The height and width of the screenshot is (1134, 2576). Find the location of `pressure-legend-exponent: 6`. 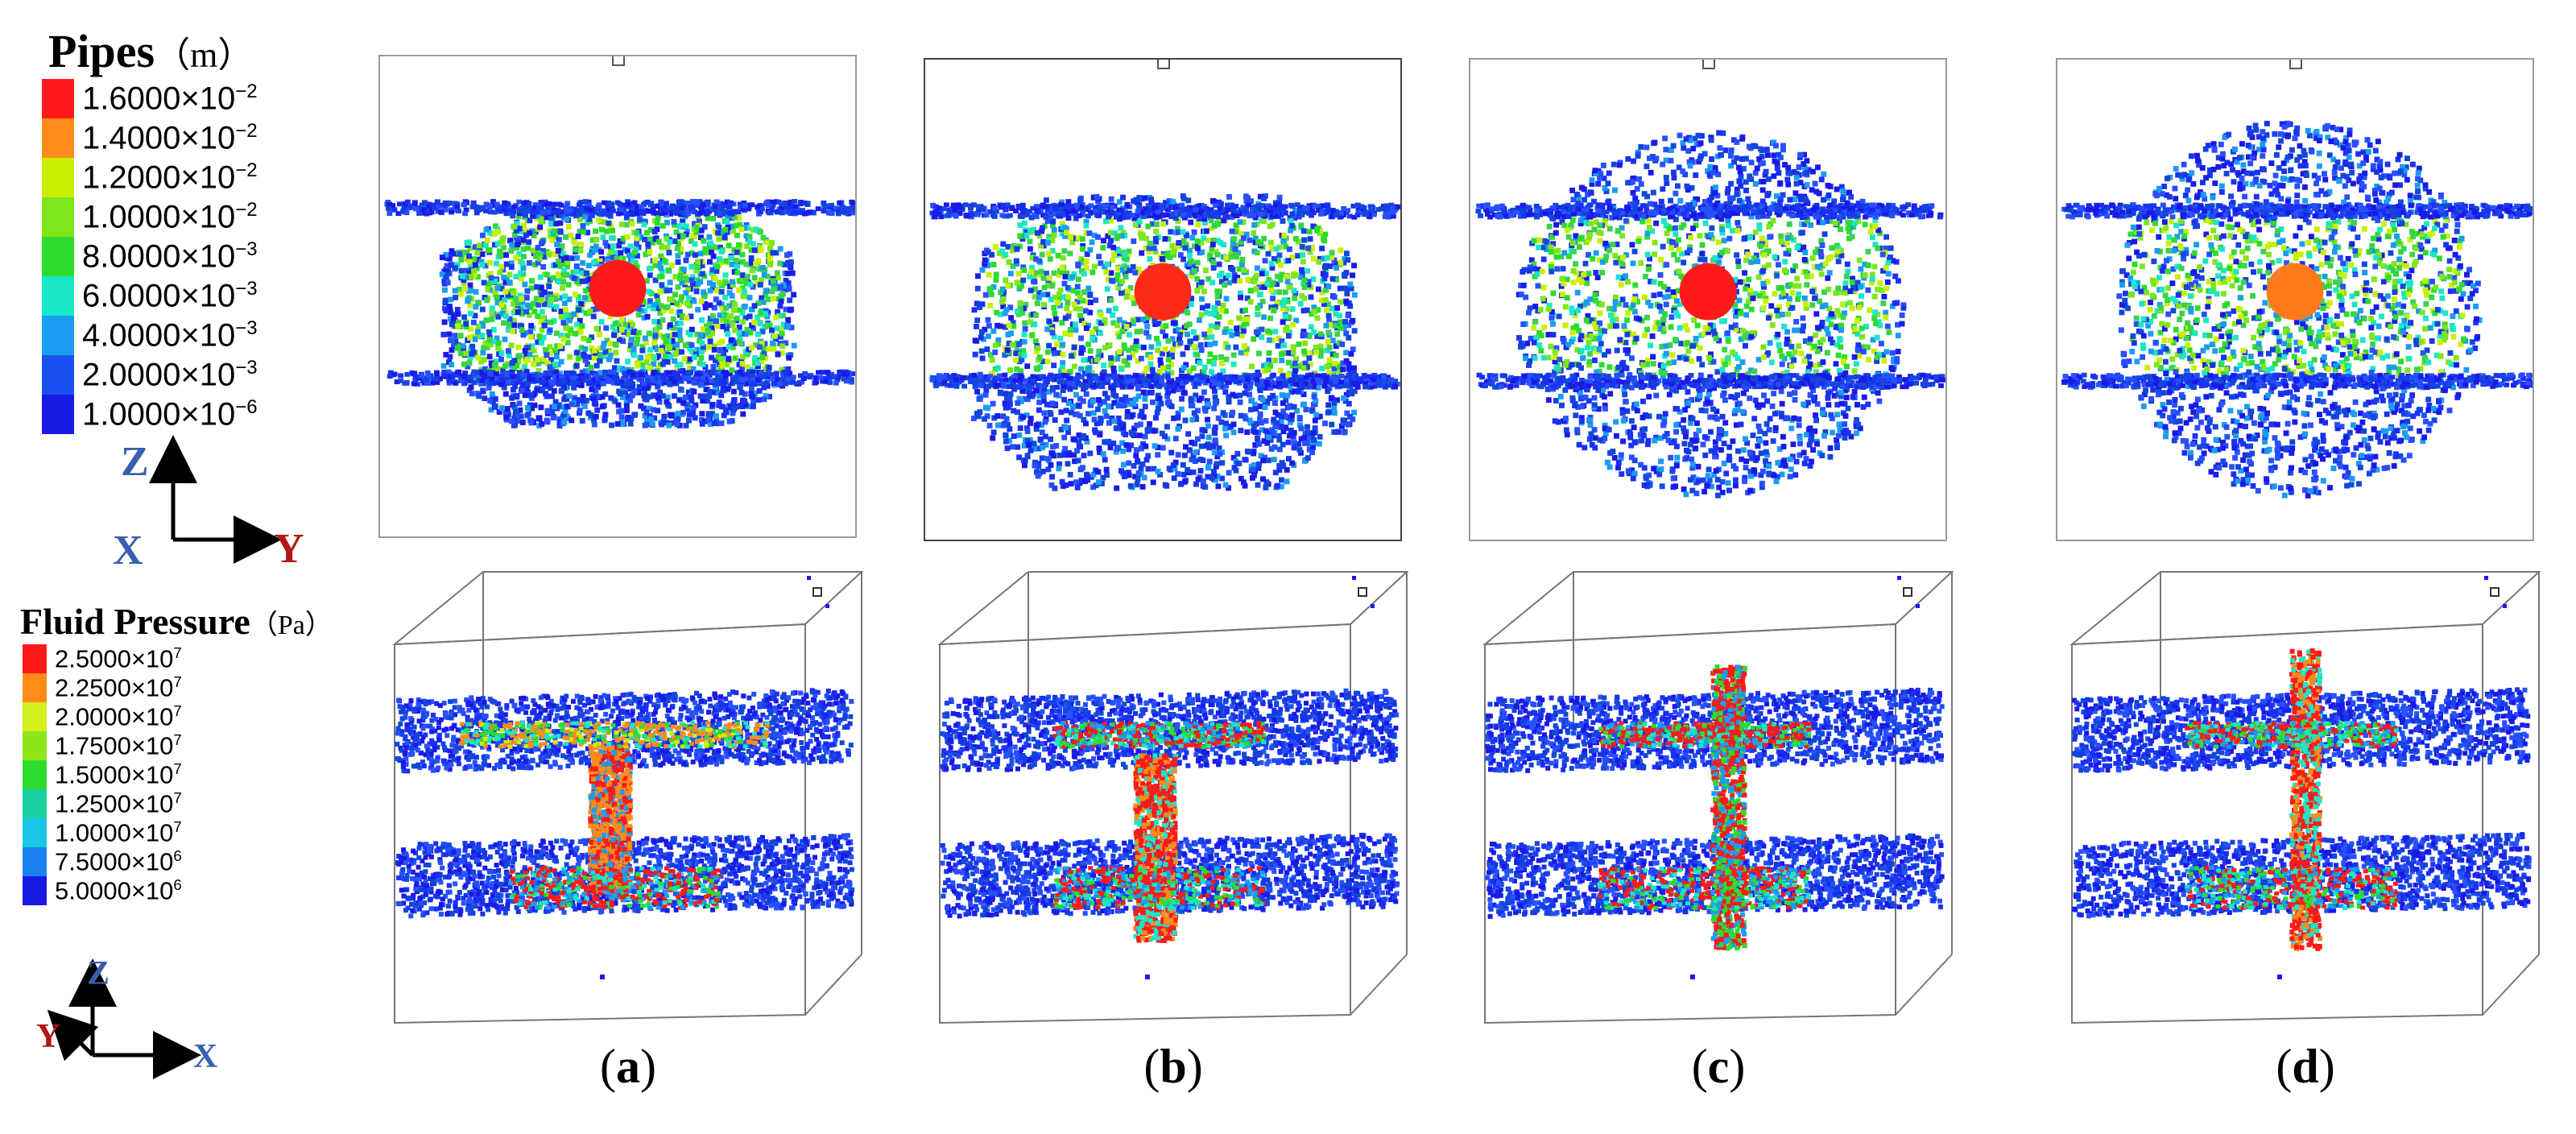

pressure-legend-exponent: 6 is located at coordinates (177, 855).